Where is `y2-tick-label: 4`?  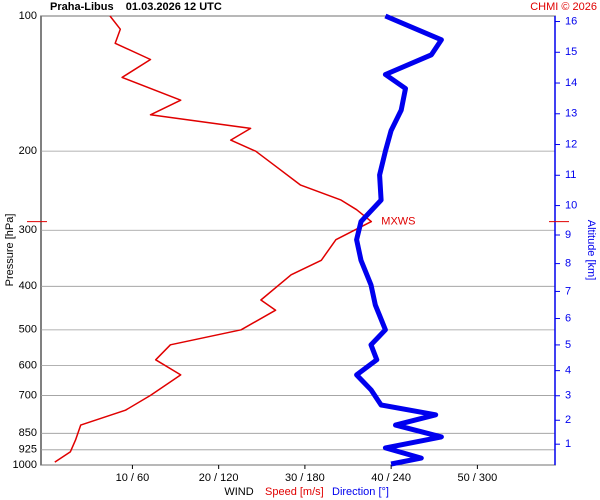 y2-tick-label: 4 is located at coordinates (568, 371).